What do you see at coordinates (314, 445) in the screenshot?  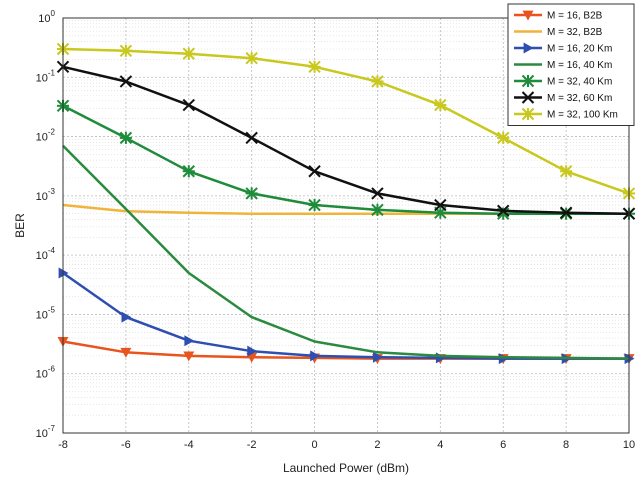 I see `x-tick-label: 0` at bounding box center [314, 445].